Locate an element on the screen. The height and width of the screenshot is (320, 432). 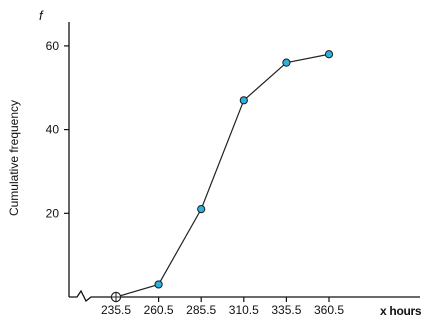
x-tick-label: 235.5 is located at coordinates (116, 310).